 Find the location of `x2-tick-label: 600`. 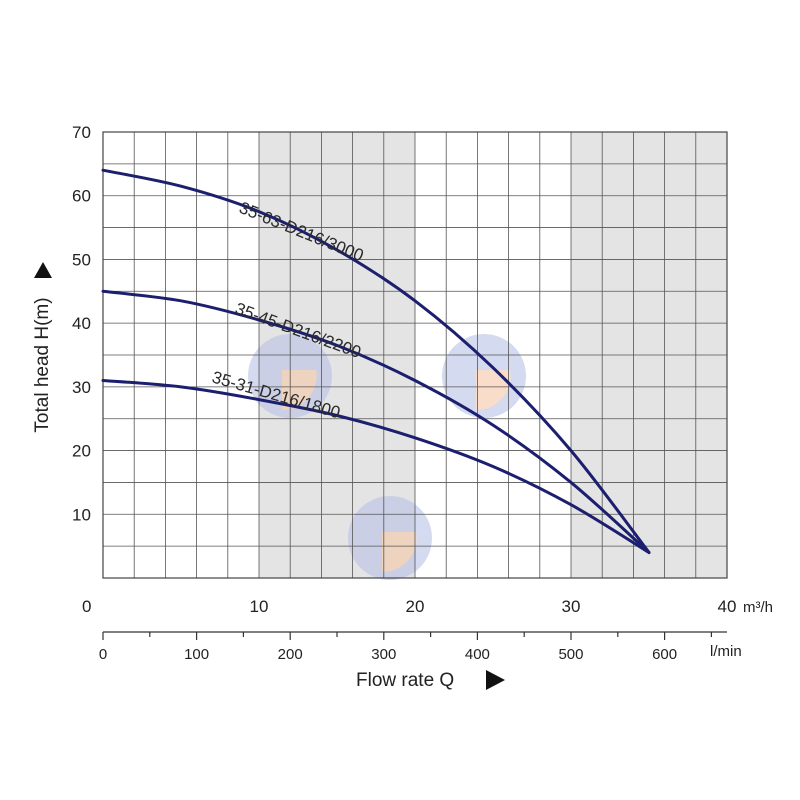

x2-tick-label: 600 is located at coordinates (664, 654).